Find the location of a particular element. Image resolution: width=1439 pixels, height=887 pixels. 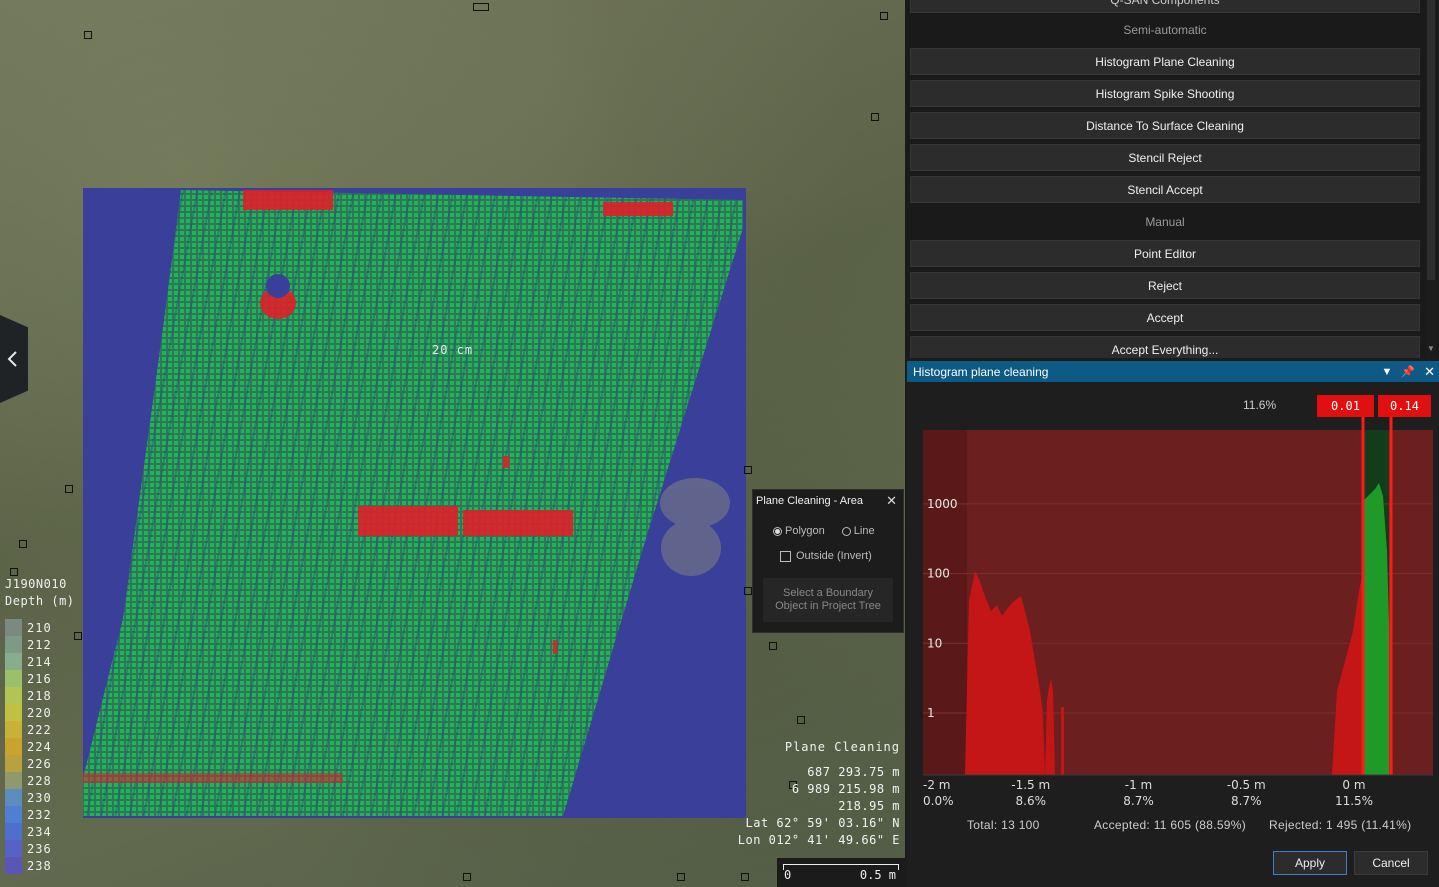

legend-value: 220 is located at coordinates (39, 712).